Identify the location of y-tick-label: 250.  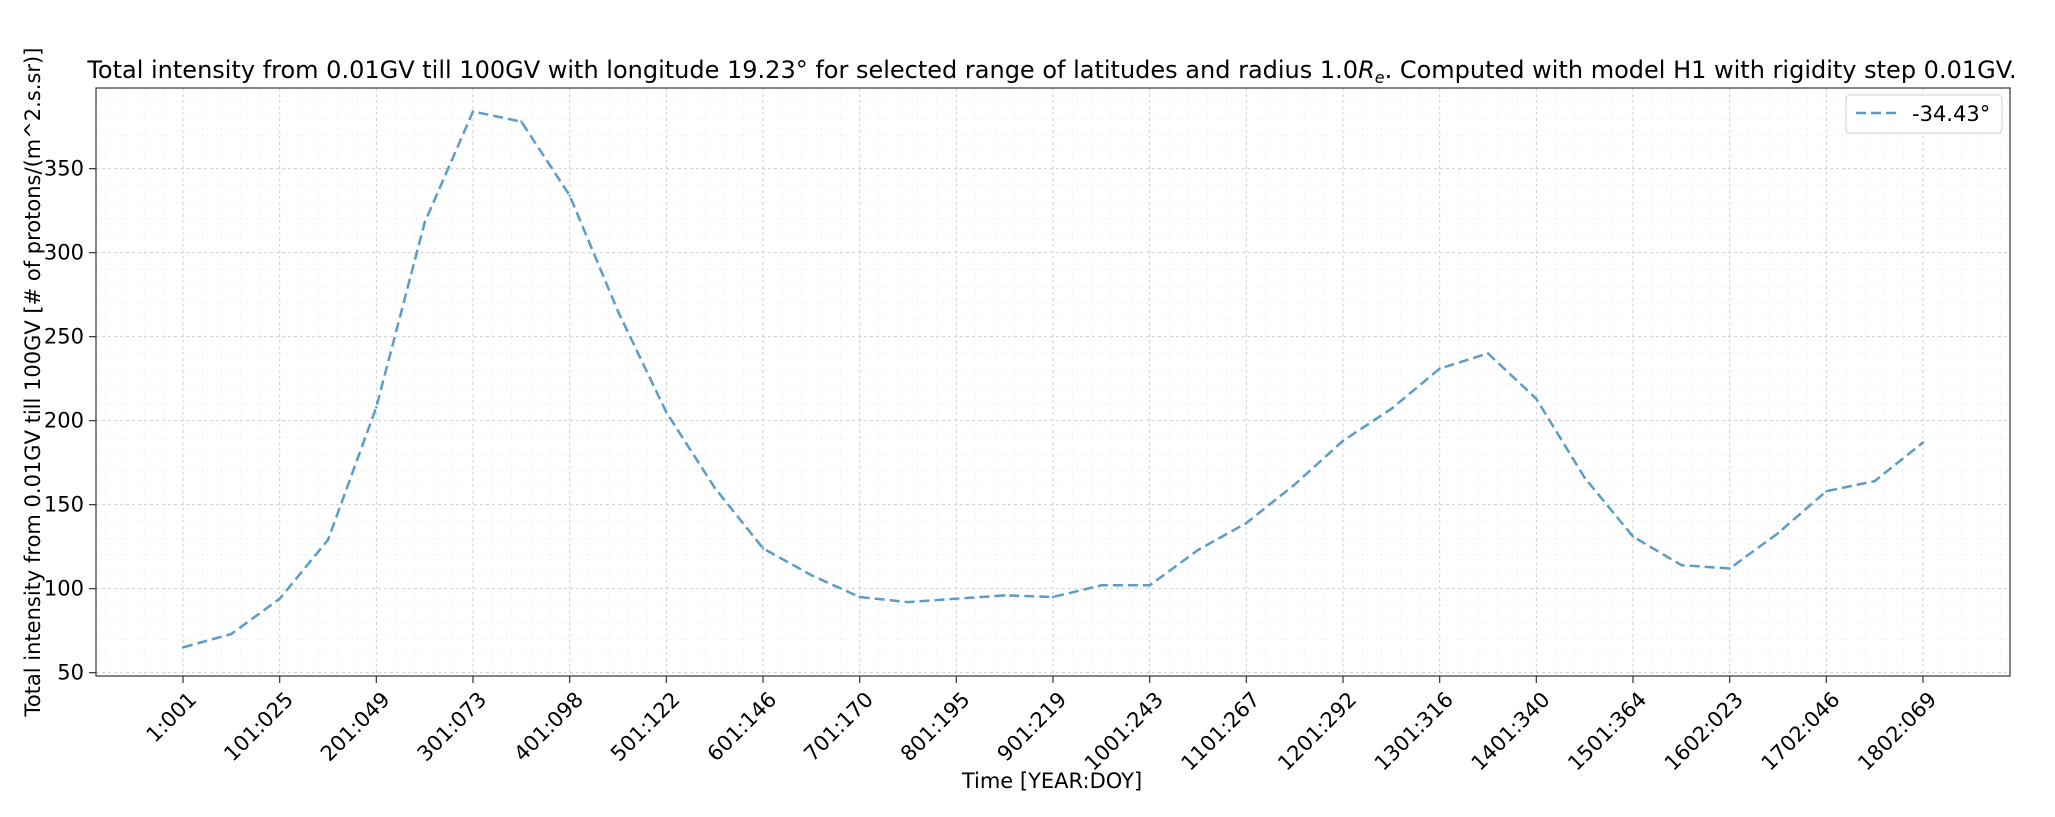
(64, 337).